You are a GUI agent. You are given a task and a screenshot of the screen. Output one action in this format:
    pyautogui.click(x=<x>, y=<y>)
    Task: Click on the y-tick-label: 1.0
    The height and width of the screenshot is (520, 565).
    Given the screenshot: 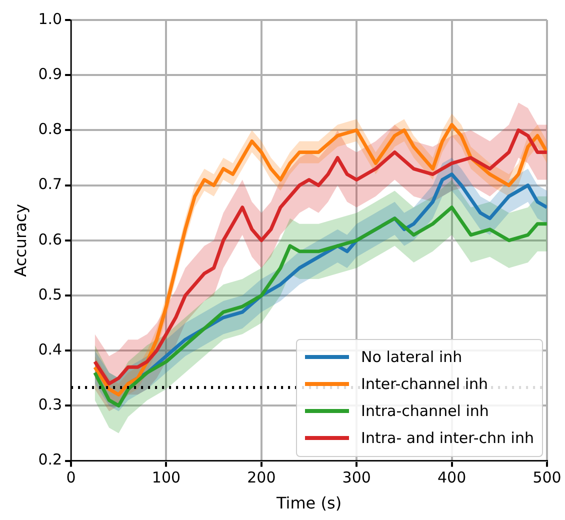 What is the action you would take?
    pyautogui.click(x=50, y=19)
    